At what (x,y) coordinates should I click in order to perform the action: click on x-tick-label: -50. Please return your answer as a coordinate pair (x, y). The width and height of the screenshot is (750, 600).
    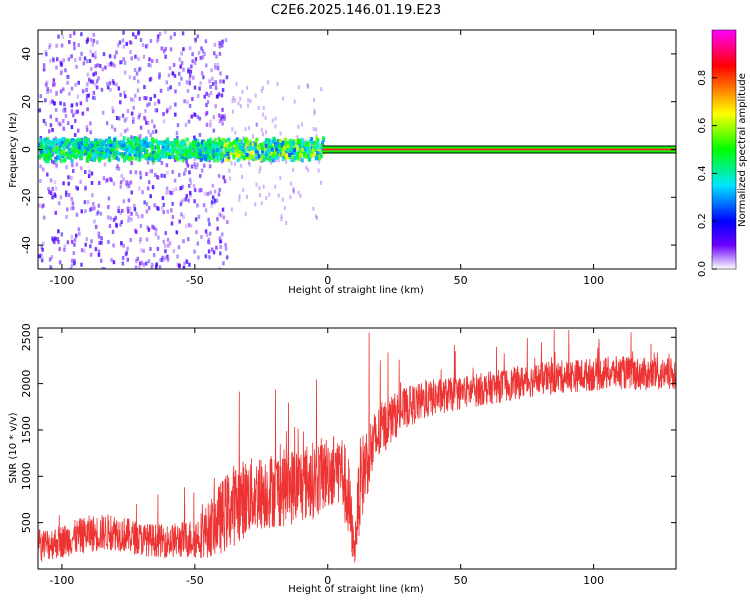
    Looking at the image, I should click on (195, 280).